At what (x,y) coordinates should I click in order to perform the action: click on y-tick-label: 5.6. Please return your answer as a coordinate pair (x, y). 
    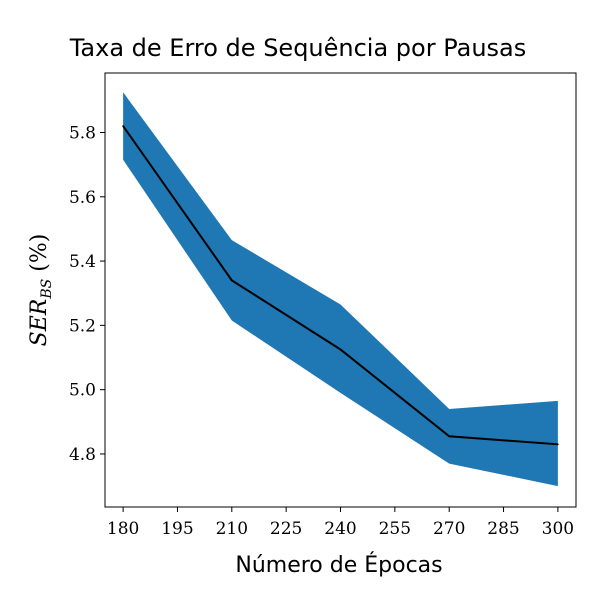
    Looking at the image, I should click on (82, 198).